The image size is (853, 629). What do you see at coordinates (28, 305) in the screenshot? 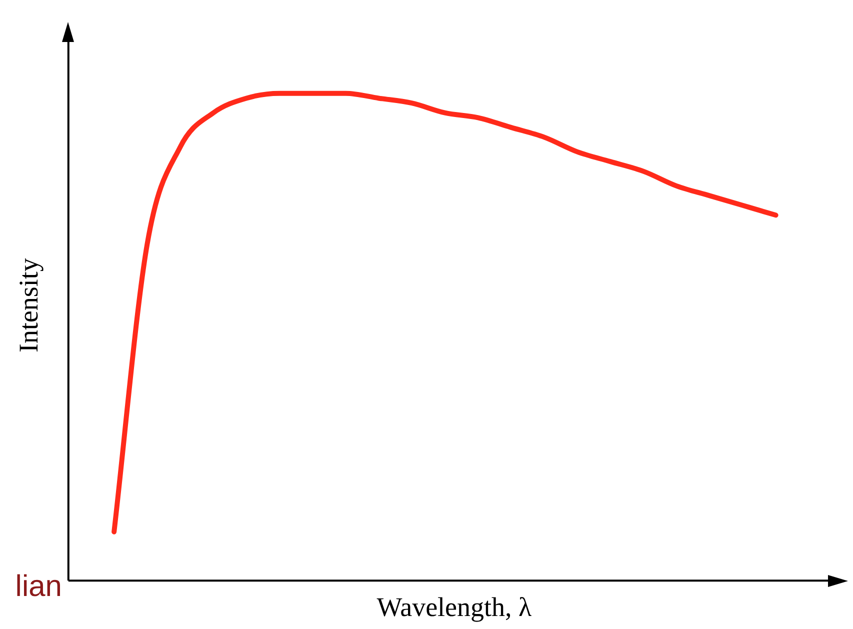
I see `y-axis-title: Intensity` at bounding box center [28, 305].